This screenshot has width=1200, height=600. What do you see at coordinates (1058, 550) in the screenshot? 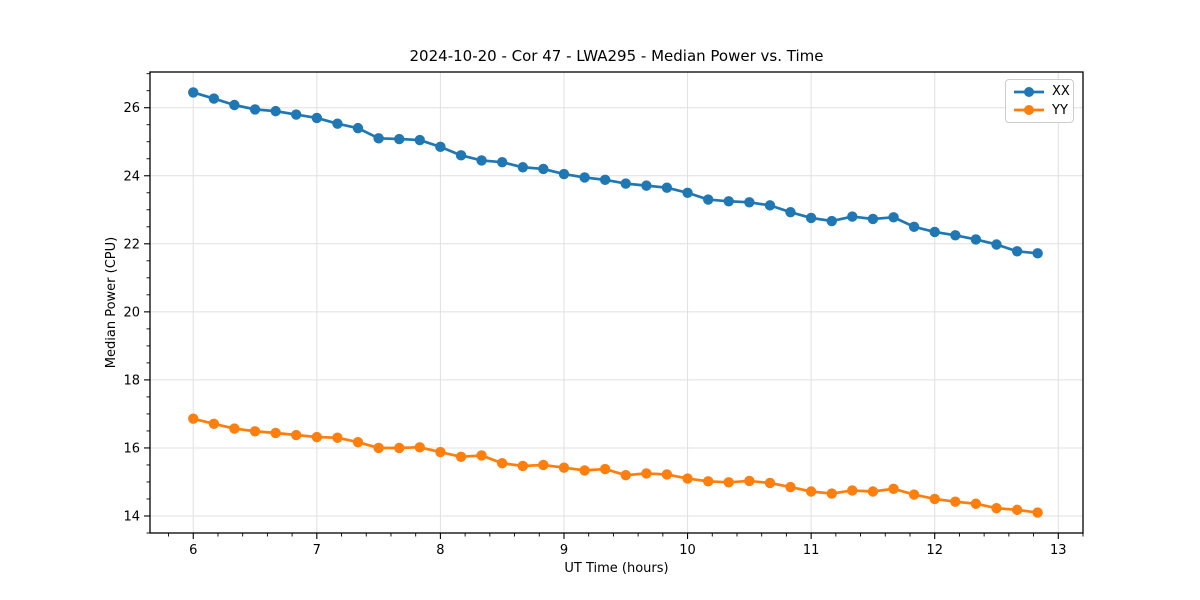
I see `x-tick-label: 13` at bounding box center [1058, 550].